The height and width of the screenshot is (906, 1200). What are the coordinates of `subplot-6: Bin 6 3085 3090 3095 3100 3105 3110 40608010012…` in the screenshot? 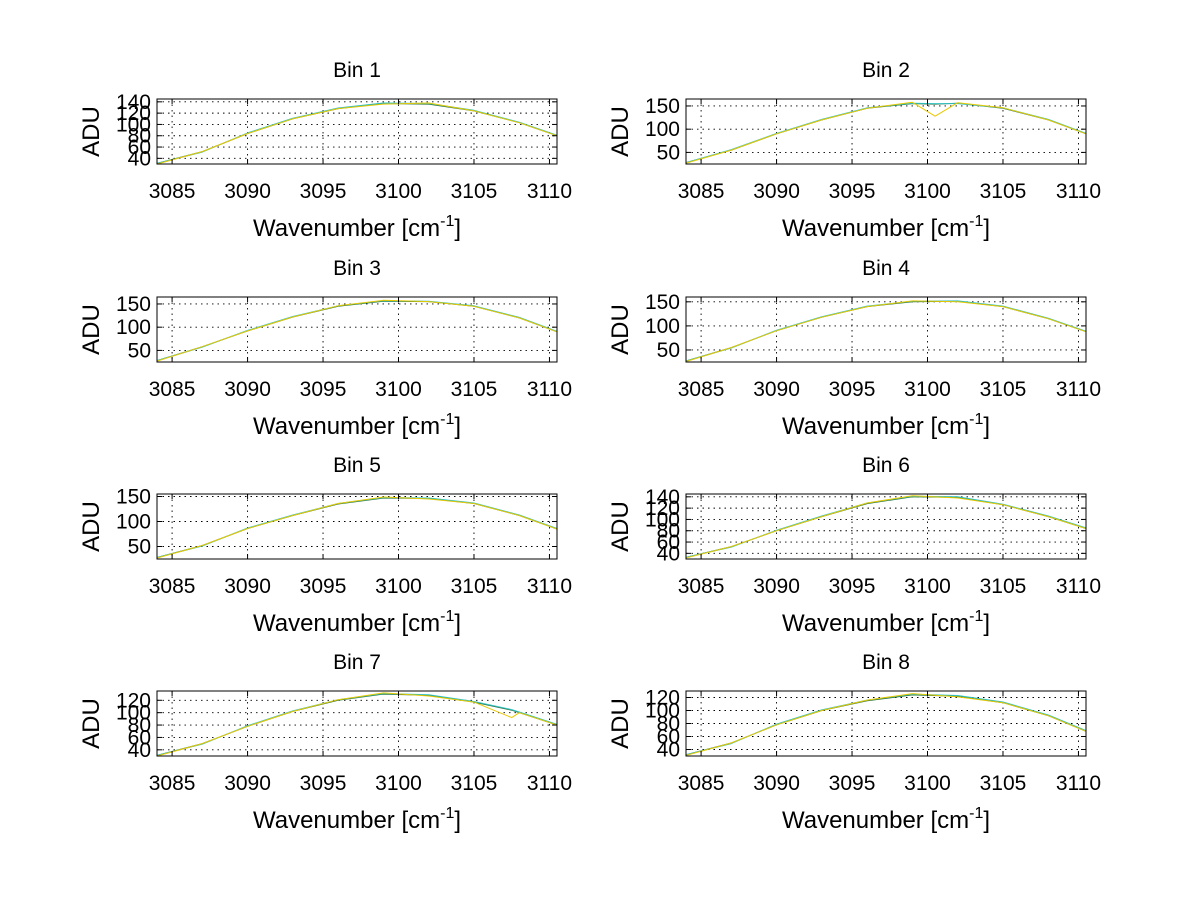 It's located at (854, 545).